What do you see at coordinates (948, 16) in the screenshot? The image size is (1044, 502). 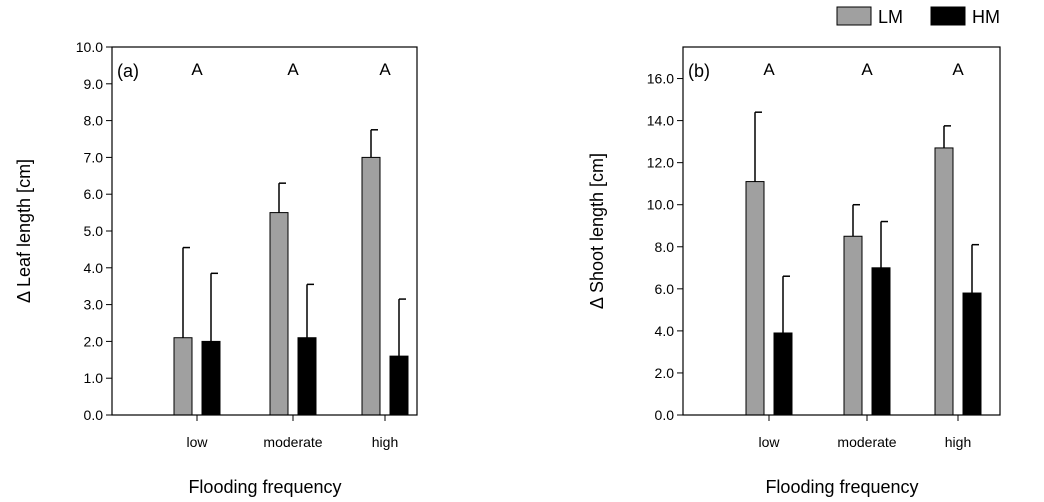 I see `legend-swatch-hm` at bounding box center [948, 16].